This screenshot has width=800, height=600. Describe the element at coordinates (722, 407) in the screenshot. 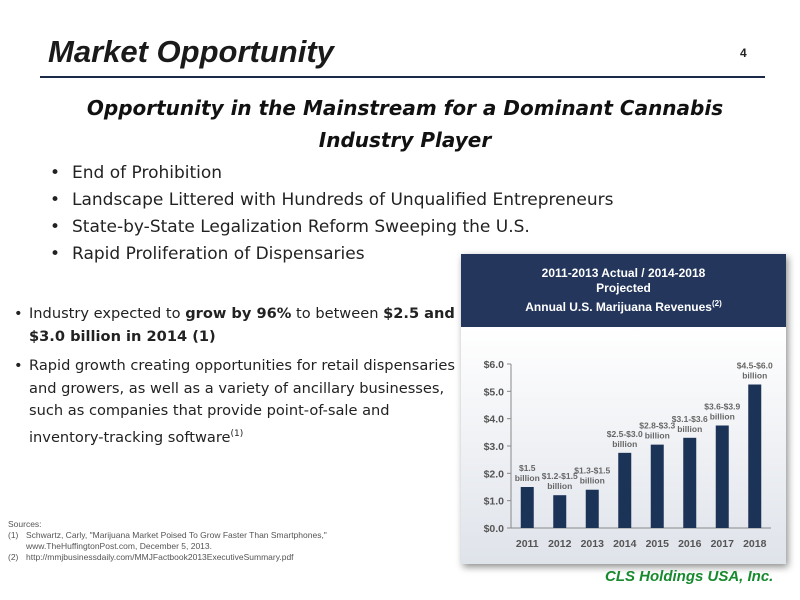

I see `data-label: $3.6-$3.9` at that location.